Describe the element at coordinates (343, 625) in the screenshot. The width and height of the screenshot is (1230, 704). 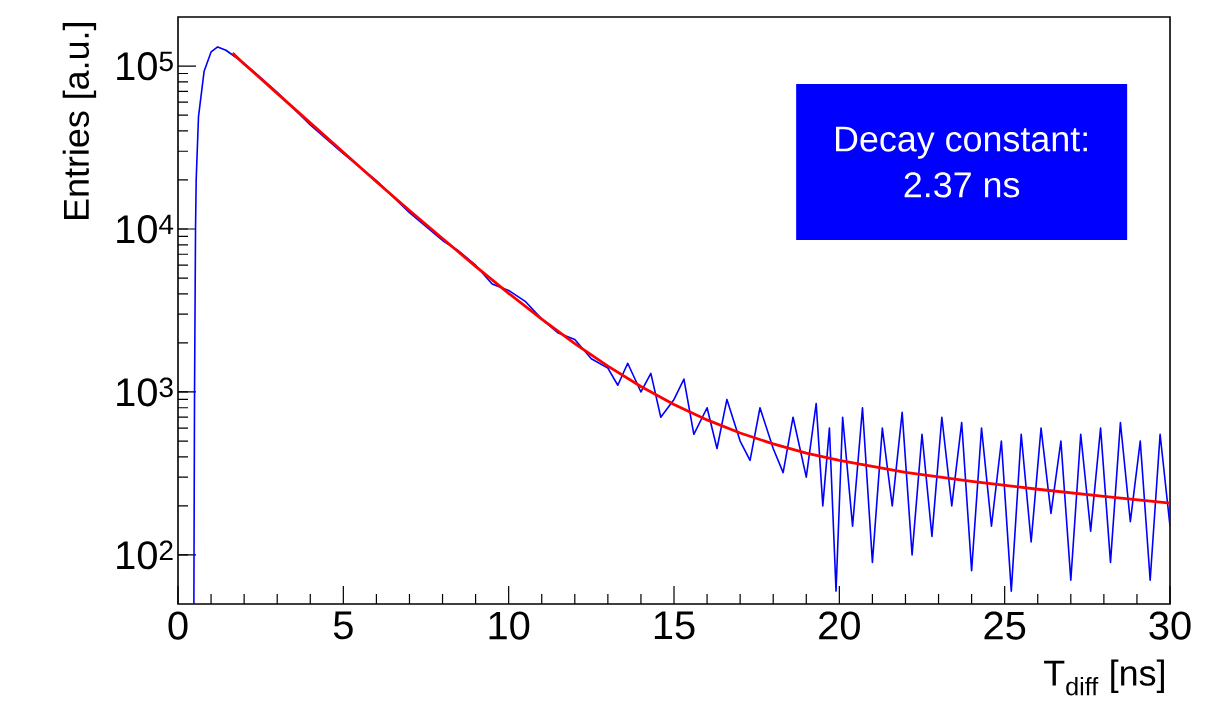
I see `x-tick-label: 5` at that location.